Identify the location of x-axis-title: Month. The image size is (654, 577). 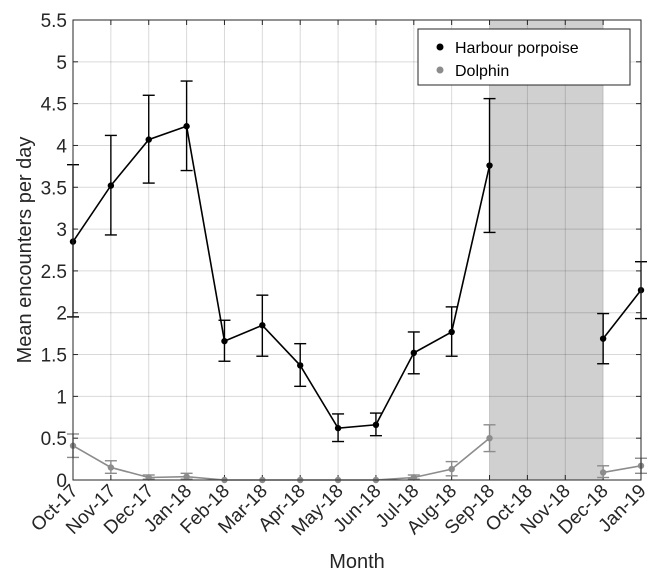
(357, 562).